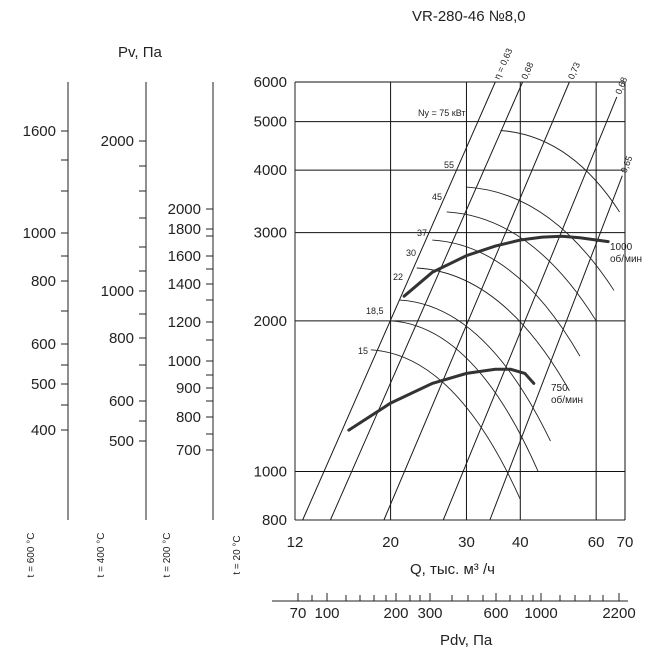 The width and height of the screenshot is (660, 660). I want to click on efficiency-label: η = 0,63, so click(503, 64).